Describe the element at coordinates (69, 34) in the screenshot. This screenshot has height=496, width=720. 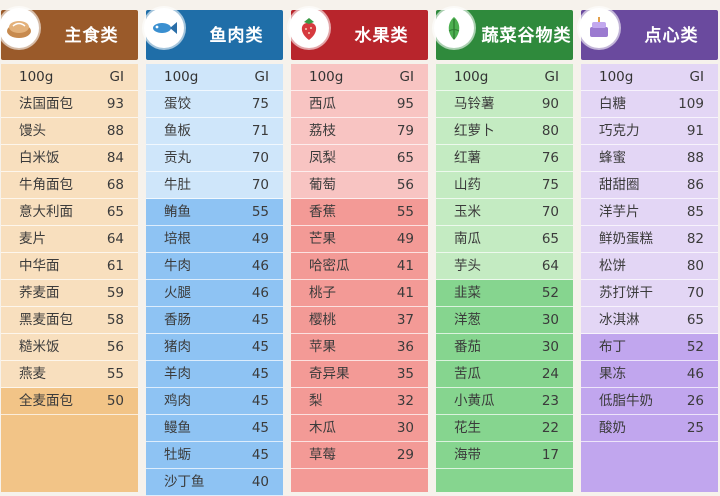
I see `column-header: 主食类` at that location.